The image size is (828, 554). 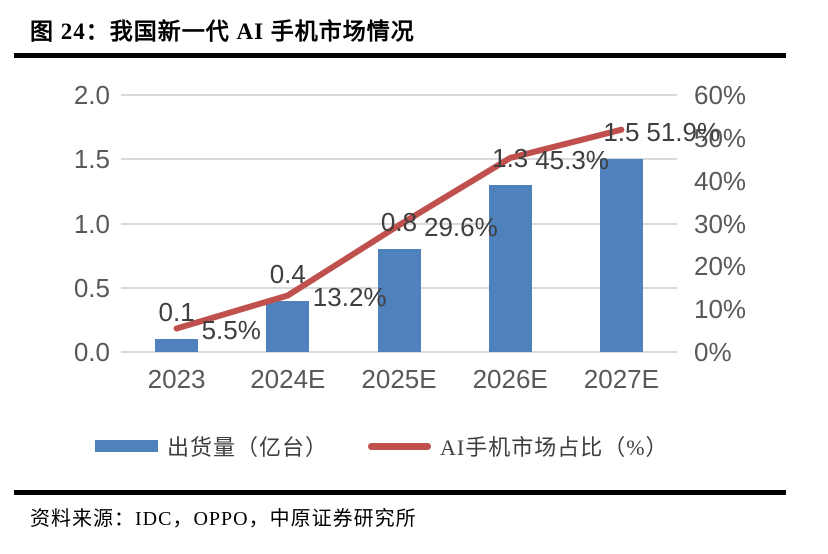 What do you see at coordinates (683, 131) in the screenshot?
I see `line-value-label: 51.9%` at bounding box center [683, 131].